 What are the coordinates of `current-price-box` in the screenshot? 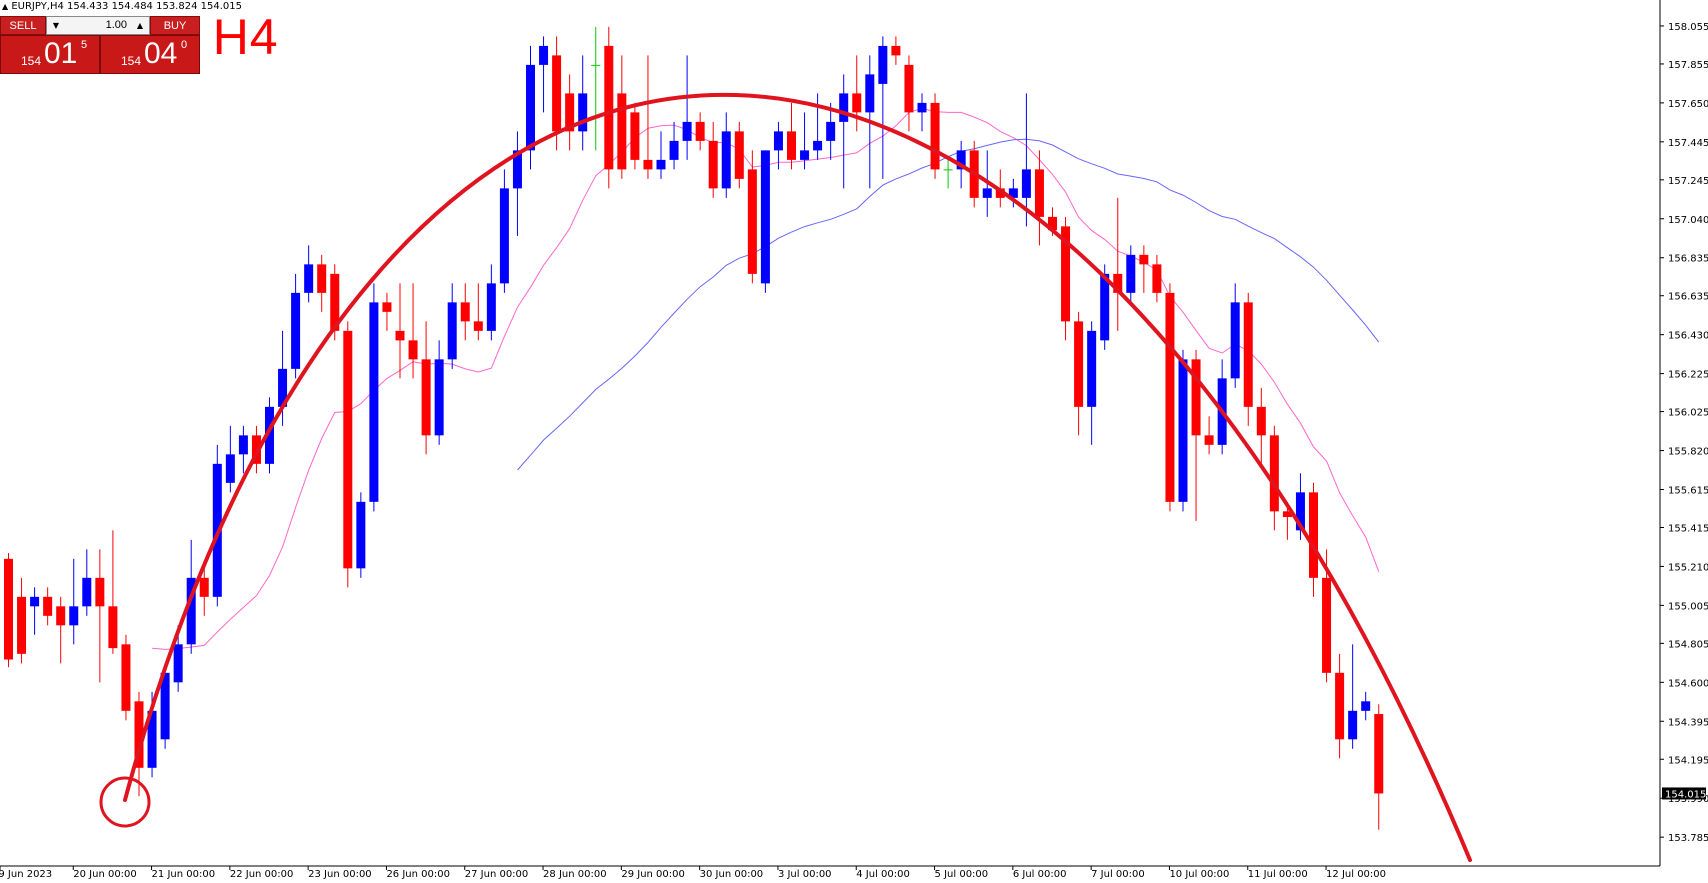 It's located at (1684, 793).